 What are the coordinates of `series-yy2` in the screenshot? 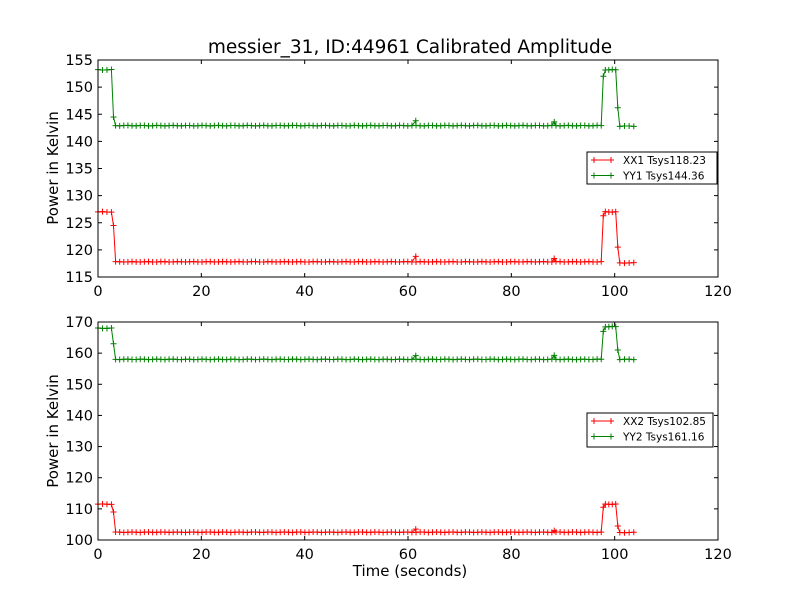 It's located at (366, 343).